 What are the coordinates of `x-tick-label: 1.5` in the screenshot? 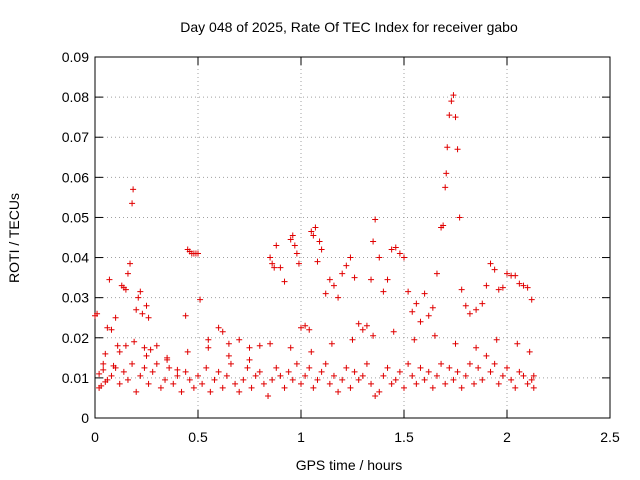 It's located at (404, 437).